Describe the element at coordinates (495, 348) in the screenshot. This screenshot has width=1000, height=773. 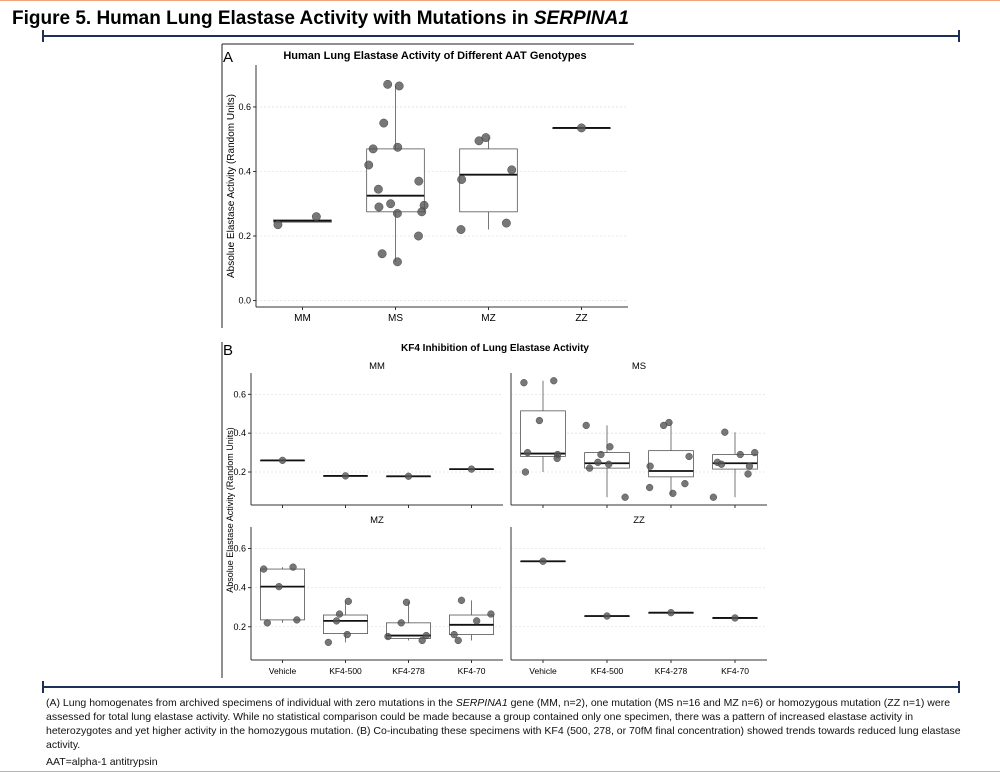
I see `panel-b-title: KF4 Inhibition of Lung Elastase Activity` at that location.